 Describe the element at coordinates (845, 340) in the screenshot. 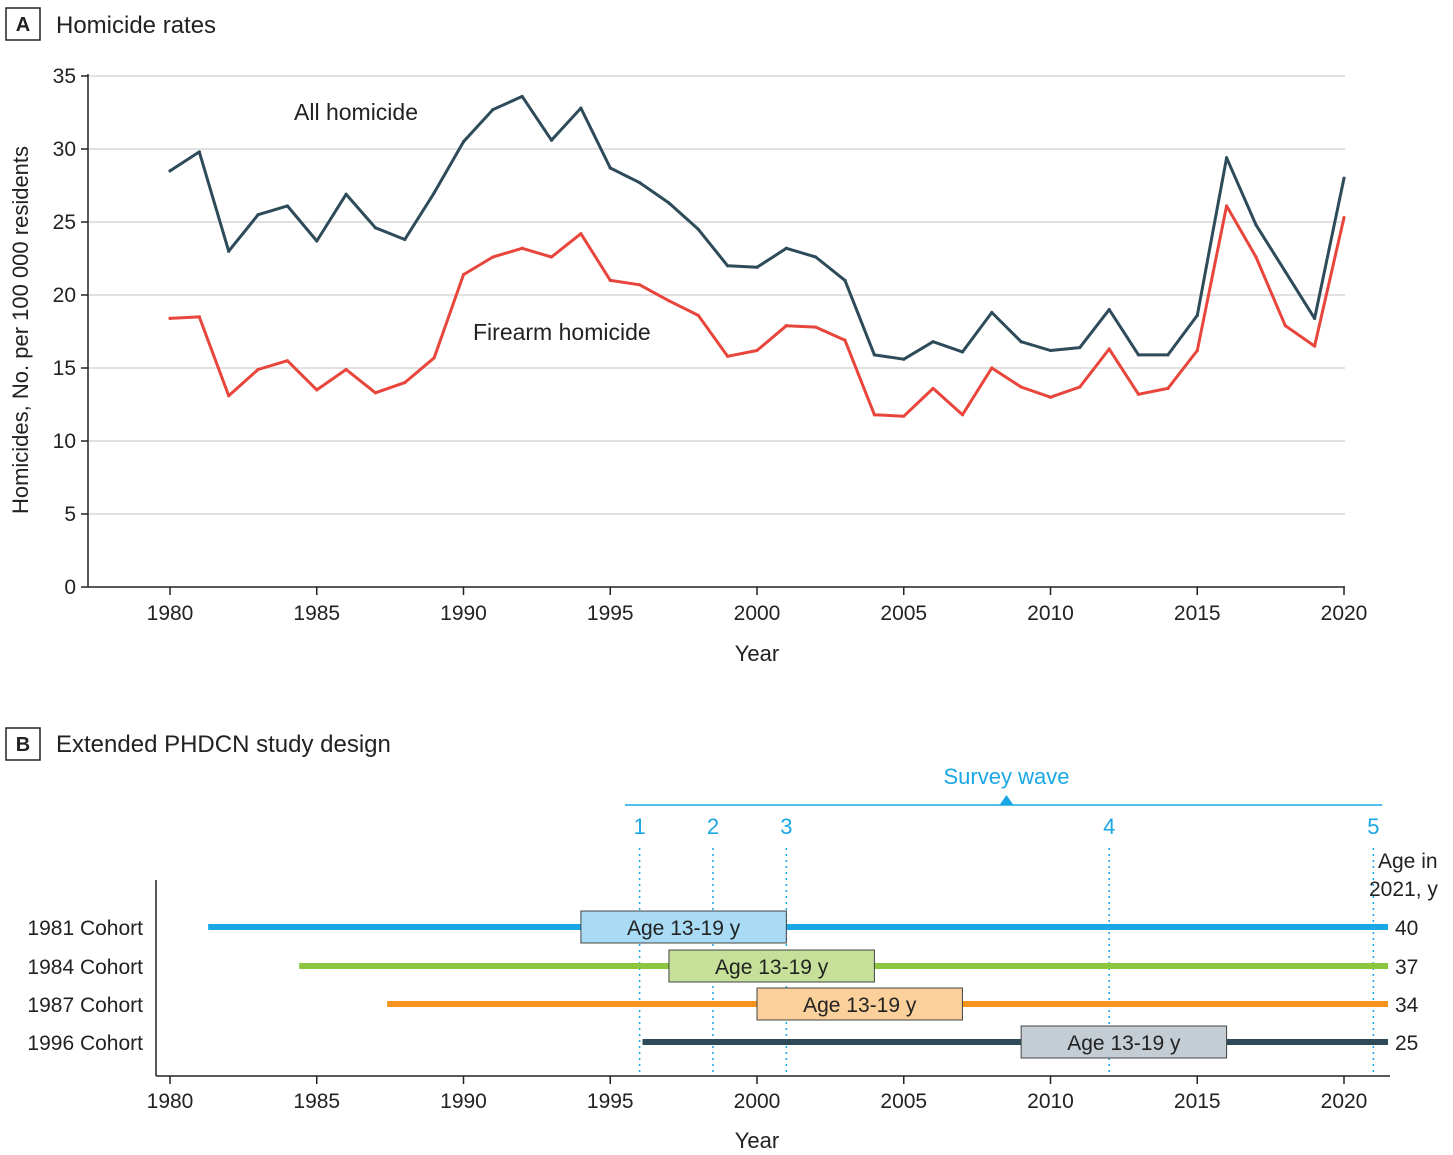

I see `point-firearm-homicide-2003` at that location.